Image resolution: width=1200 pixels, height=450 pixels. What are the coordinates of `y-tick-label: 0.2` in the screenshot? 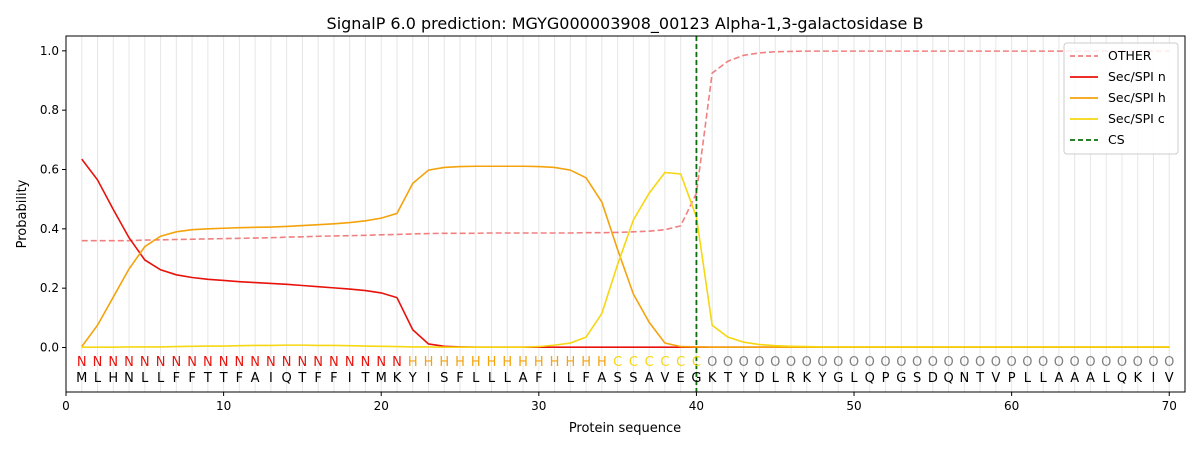 It's located at (49, 288).